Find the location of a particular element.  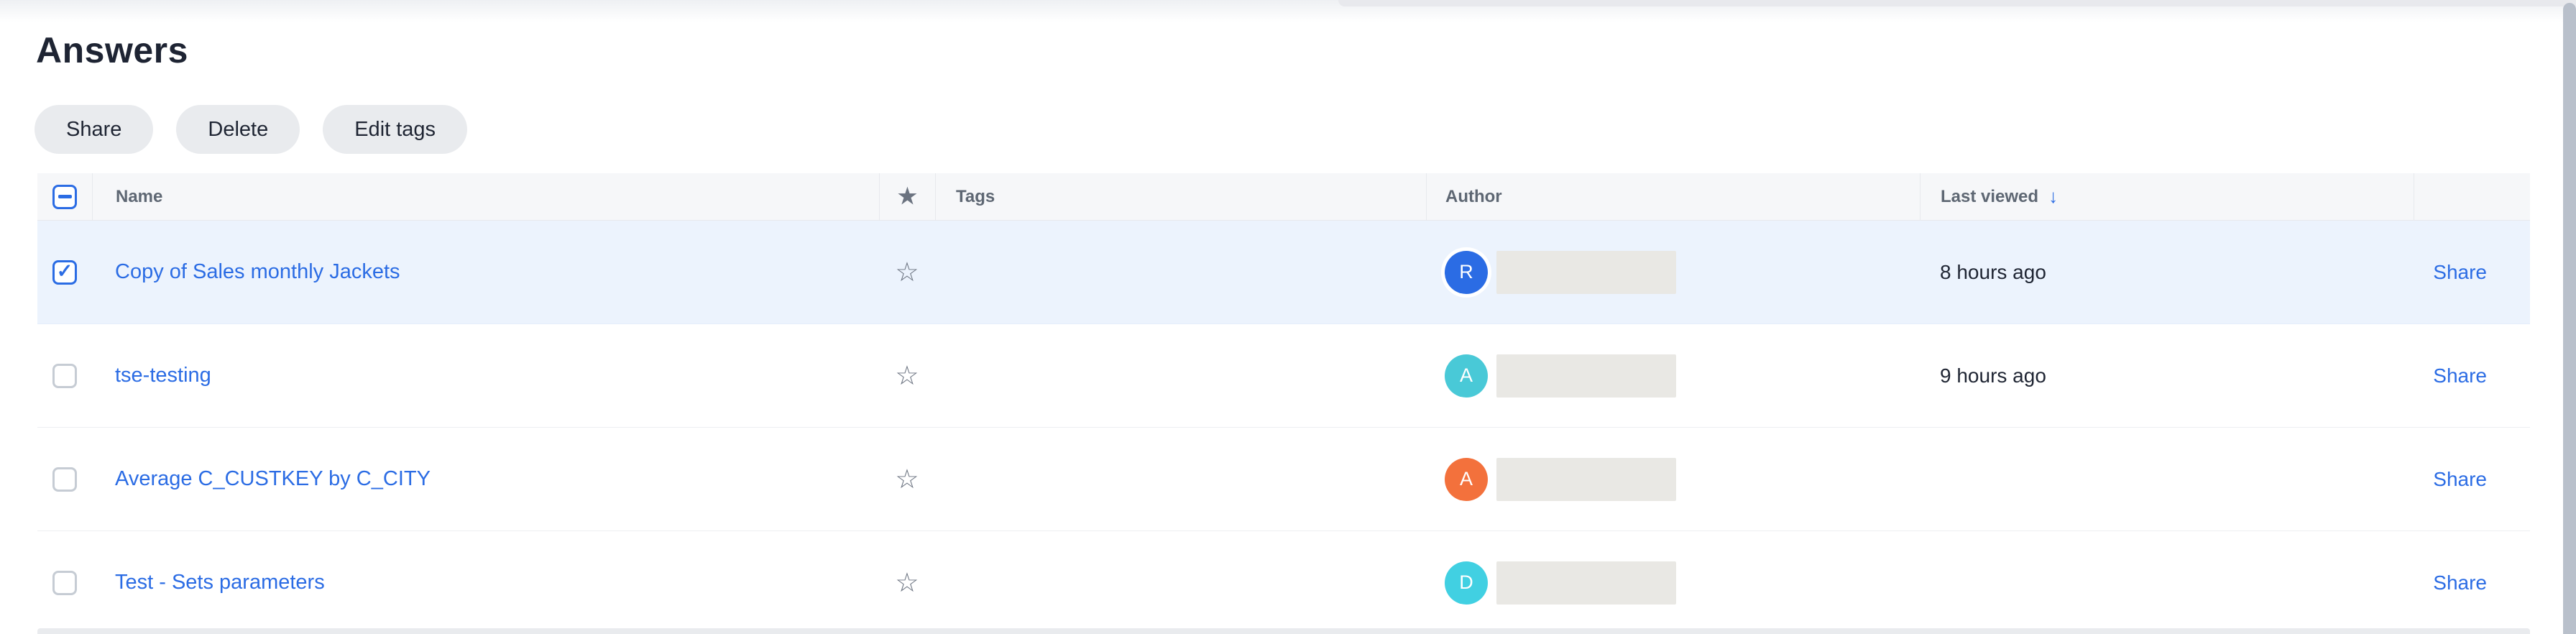

edit-tags-button: Edit tags is located at coordinates (395, 129).